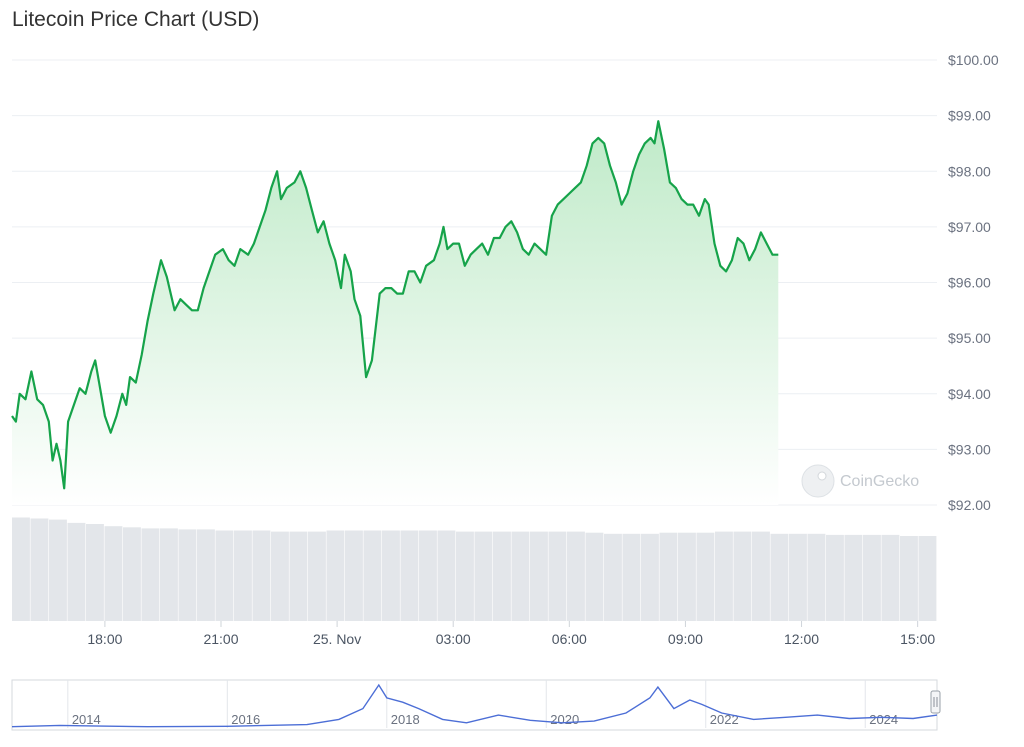 This screenshot has width=1024, height=747. I want to click on y-tick-label: $98.00, so click(969, 171).